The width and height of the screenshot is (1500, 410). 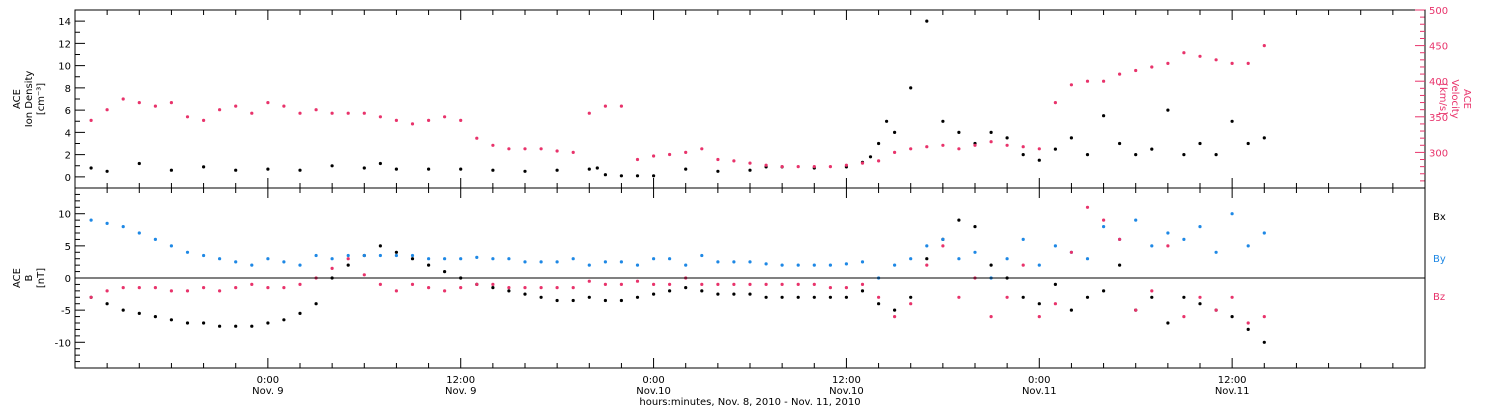 What do you see at coordinates (1039, 391) in the screenshot?
I see `x-tick-label-day: Nov.11` at bounding box center [1039, 391].